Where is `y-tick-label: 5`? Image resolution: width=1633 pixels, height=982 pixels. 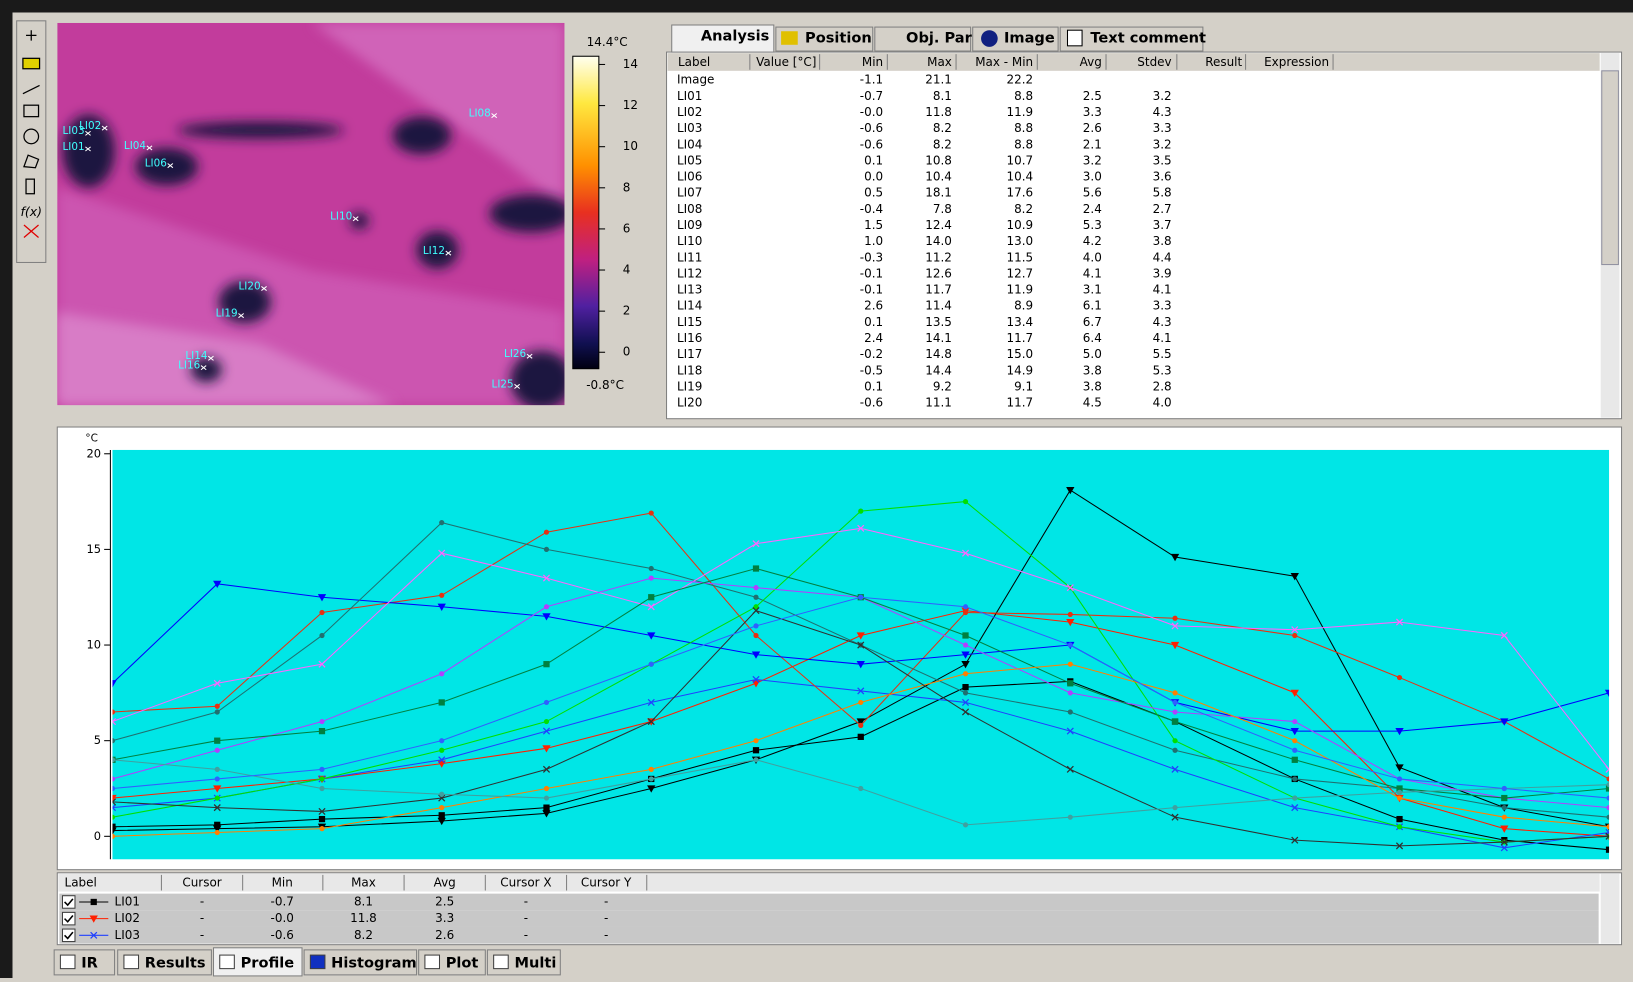 y-tick-label: 5 is located at coordinates (97, 740).